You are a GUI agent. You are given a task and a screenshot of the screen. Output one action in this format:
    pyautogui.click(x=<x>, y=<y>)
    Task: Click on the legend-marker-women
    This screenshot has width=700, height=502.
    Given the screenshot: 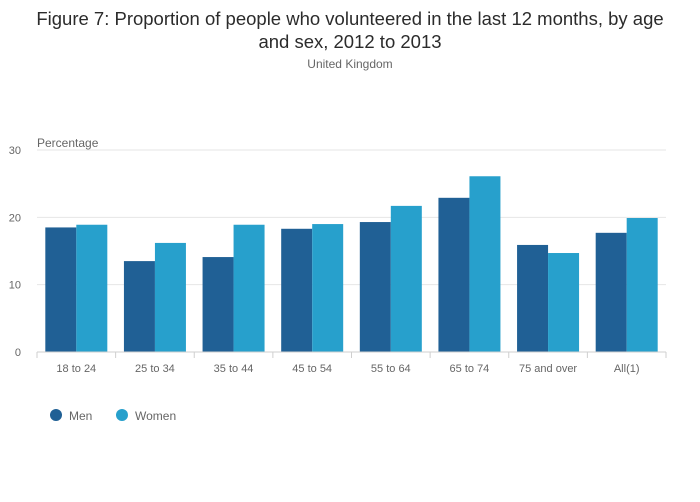 What is the action you would take?
    pyautogui.click(x=122, y=415)
    